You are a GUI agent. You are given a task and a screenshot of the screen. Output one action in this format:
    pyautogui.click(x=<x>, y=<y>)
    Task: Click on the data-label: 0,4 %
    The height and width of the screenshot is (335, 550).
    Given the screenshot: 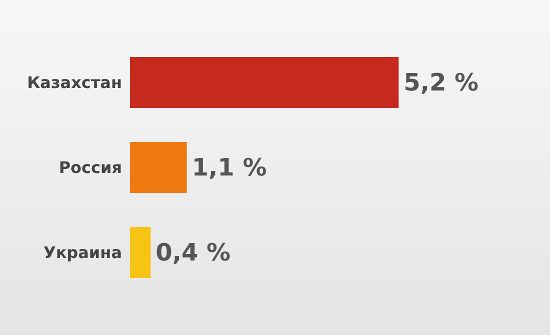 What is the action you would take?
    pyautogui.click(x=193, y=252)
    